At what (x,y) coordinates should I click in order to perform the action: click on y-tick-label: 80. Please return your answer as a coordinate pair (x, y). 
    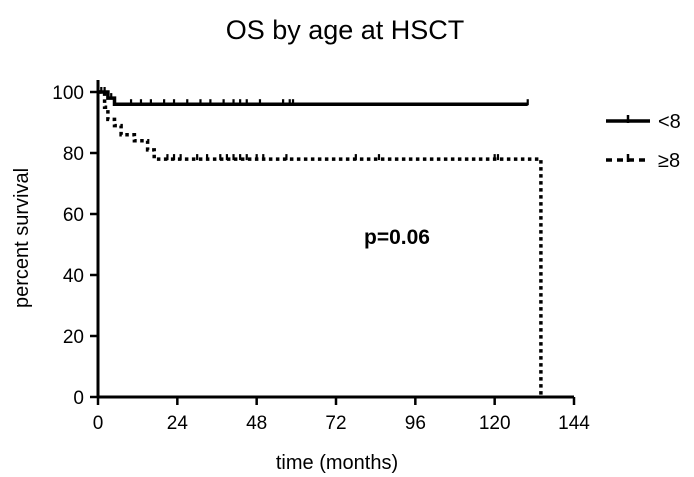
    Looking at the image, I should click on (73, 154).